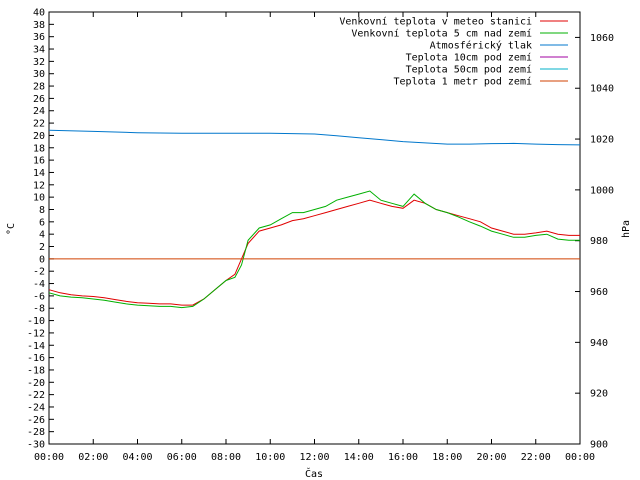 The width and height of the screenshot is (640, 480). What do you see at coordinates (36, 420) in the screenshot?
I see `y-left-tick-label: -26` at bounding box center [36, 420].